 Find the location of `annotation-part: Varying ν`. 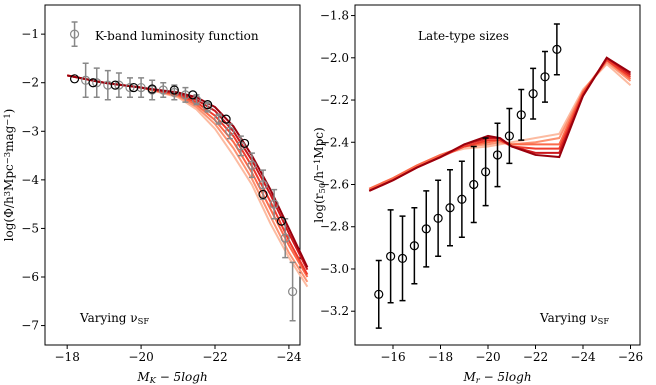

annotation-part: Varying ν is located at coordinates (108, 318).